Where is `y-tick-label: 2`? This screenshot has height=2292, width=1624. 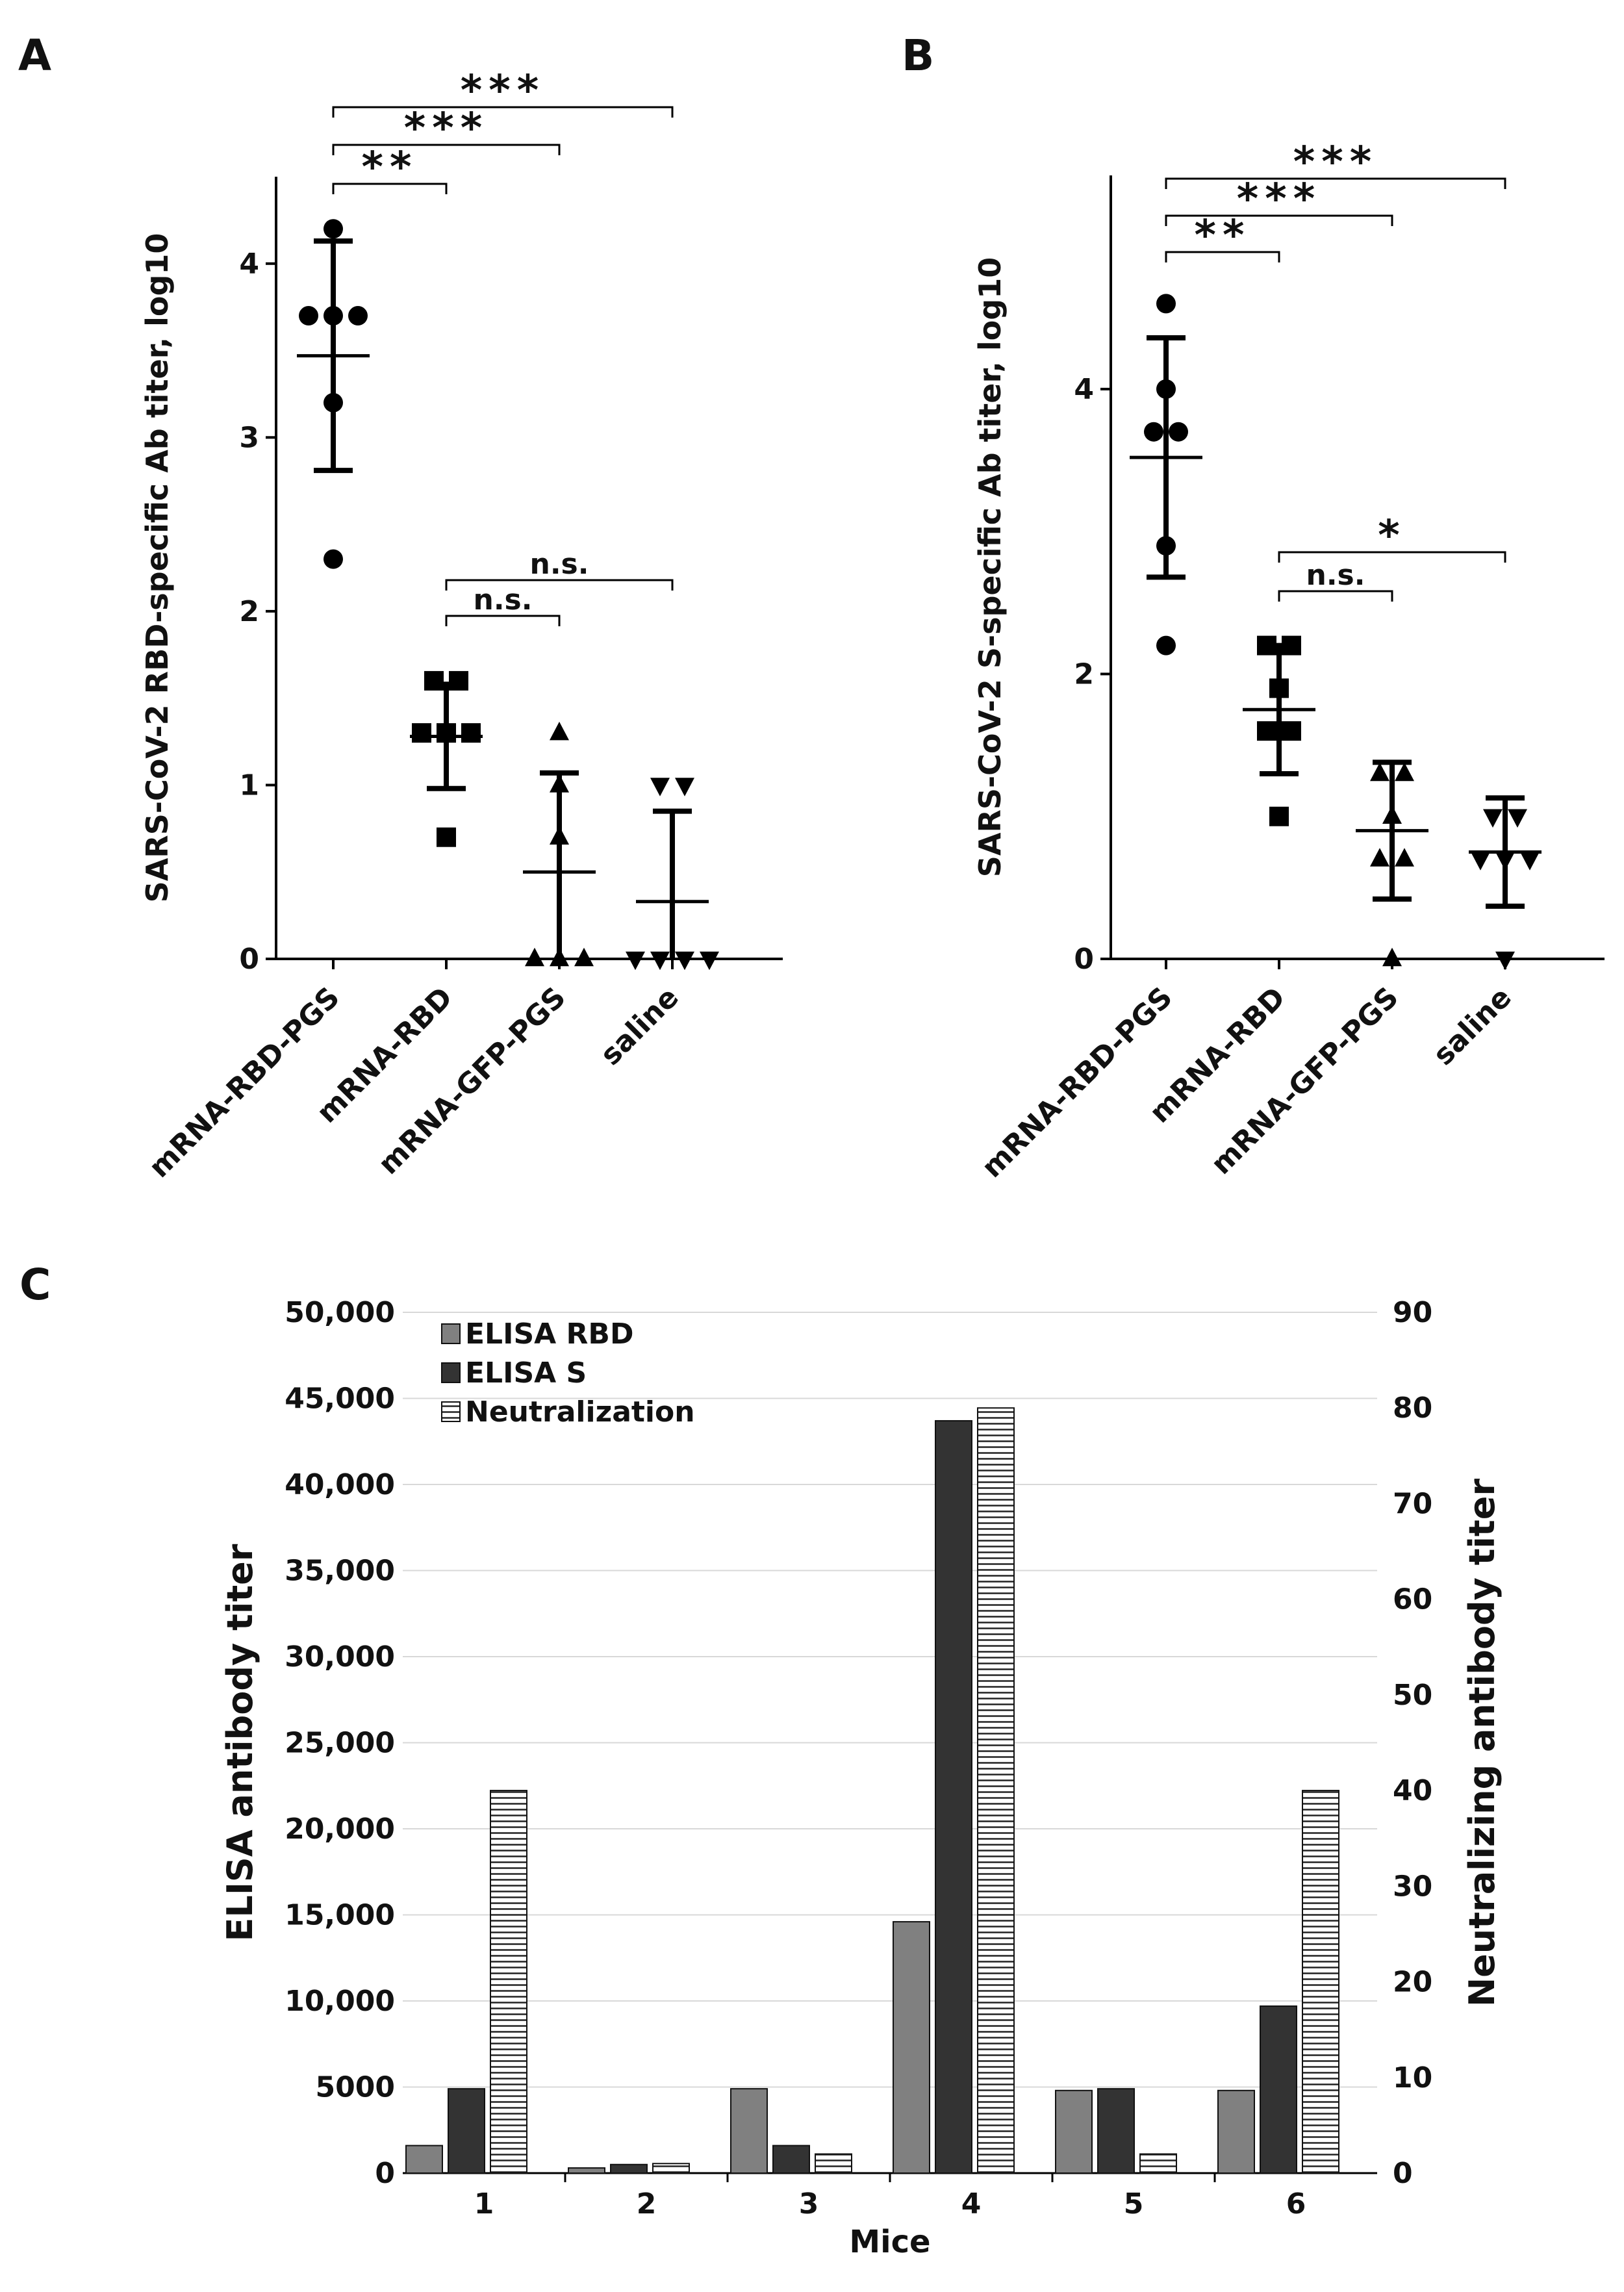 y-tick-label: 2 is located at coordinates (1084, 674).